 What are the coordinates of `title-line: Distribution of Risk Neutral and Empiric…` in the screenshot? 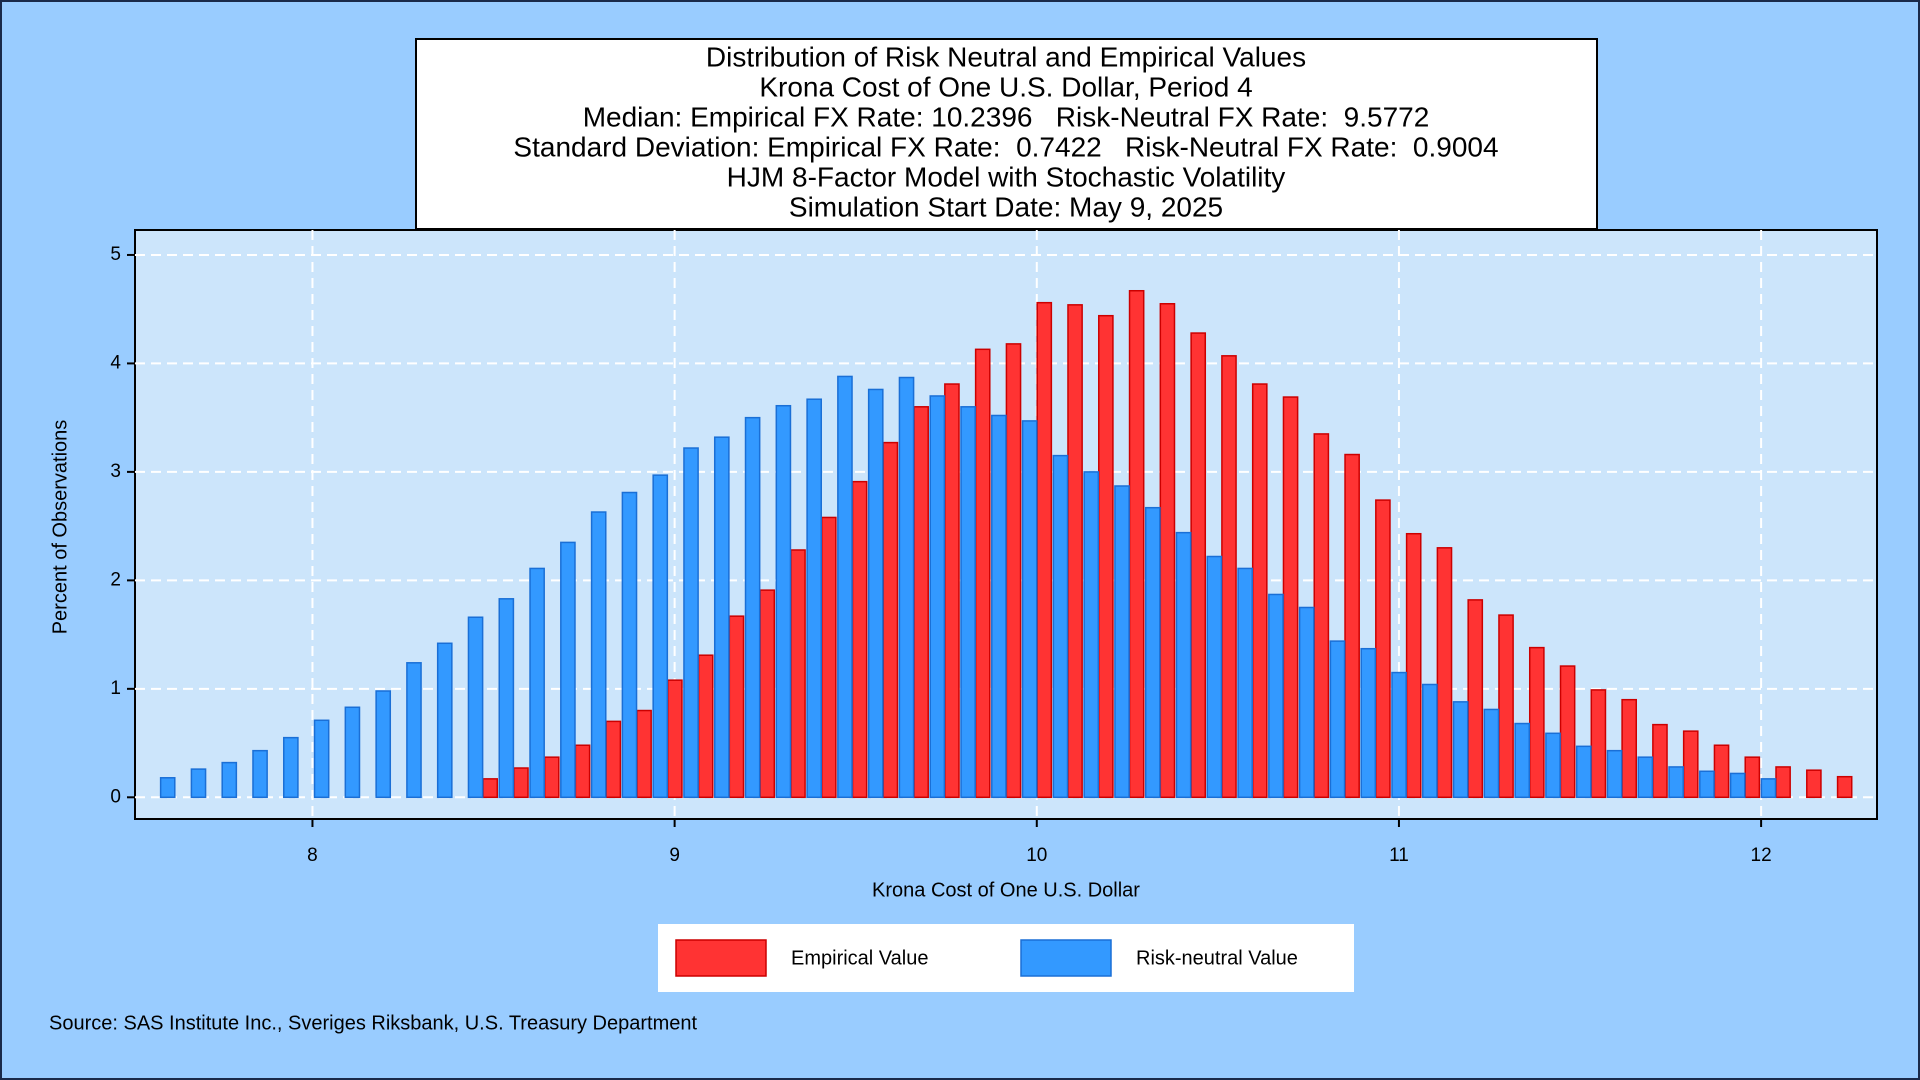 It's located at (1006, 56).